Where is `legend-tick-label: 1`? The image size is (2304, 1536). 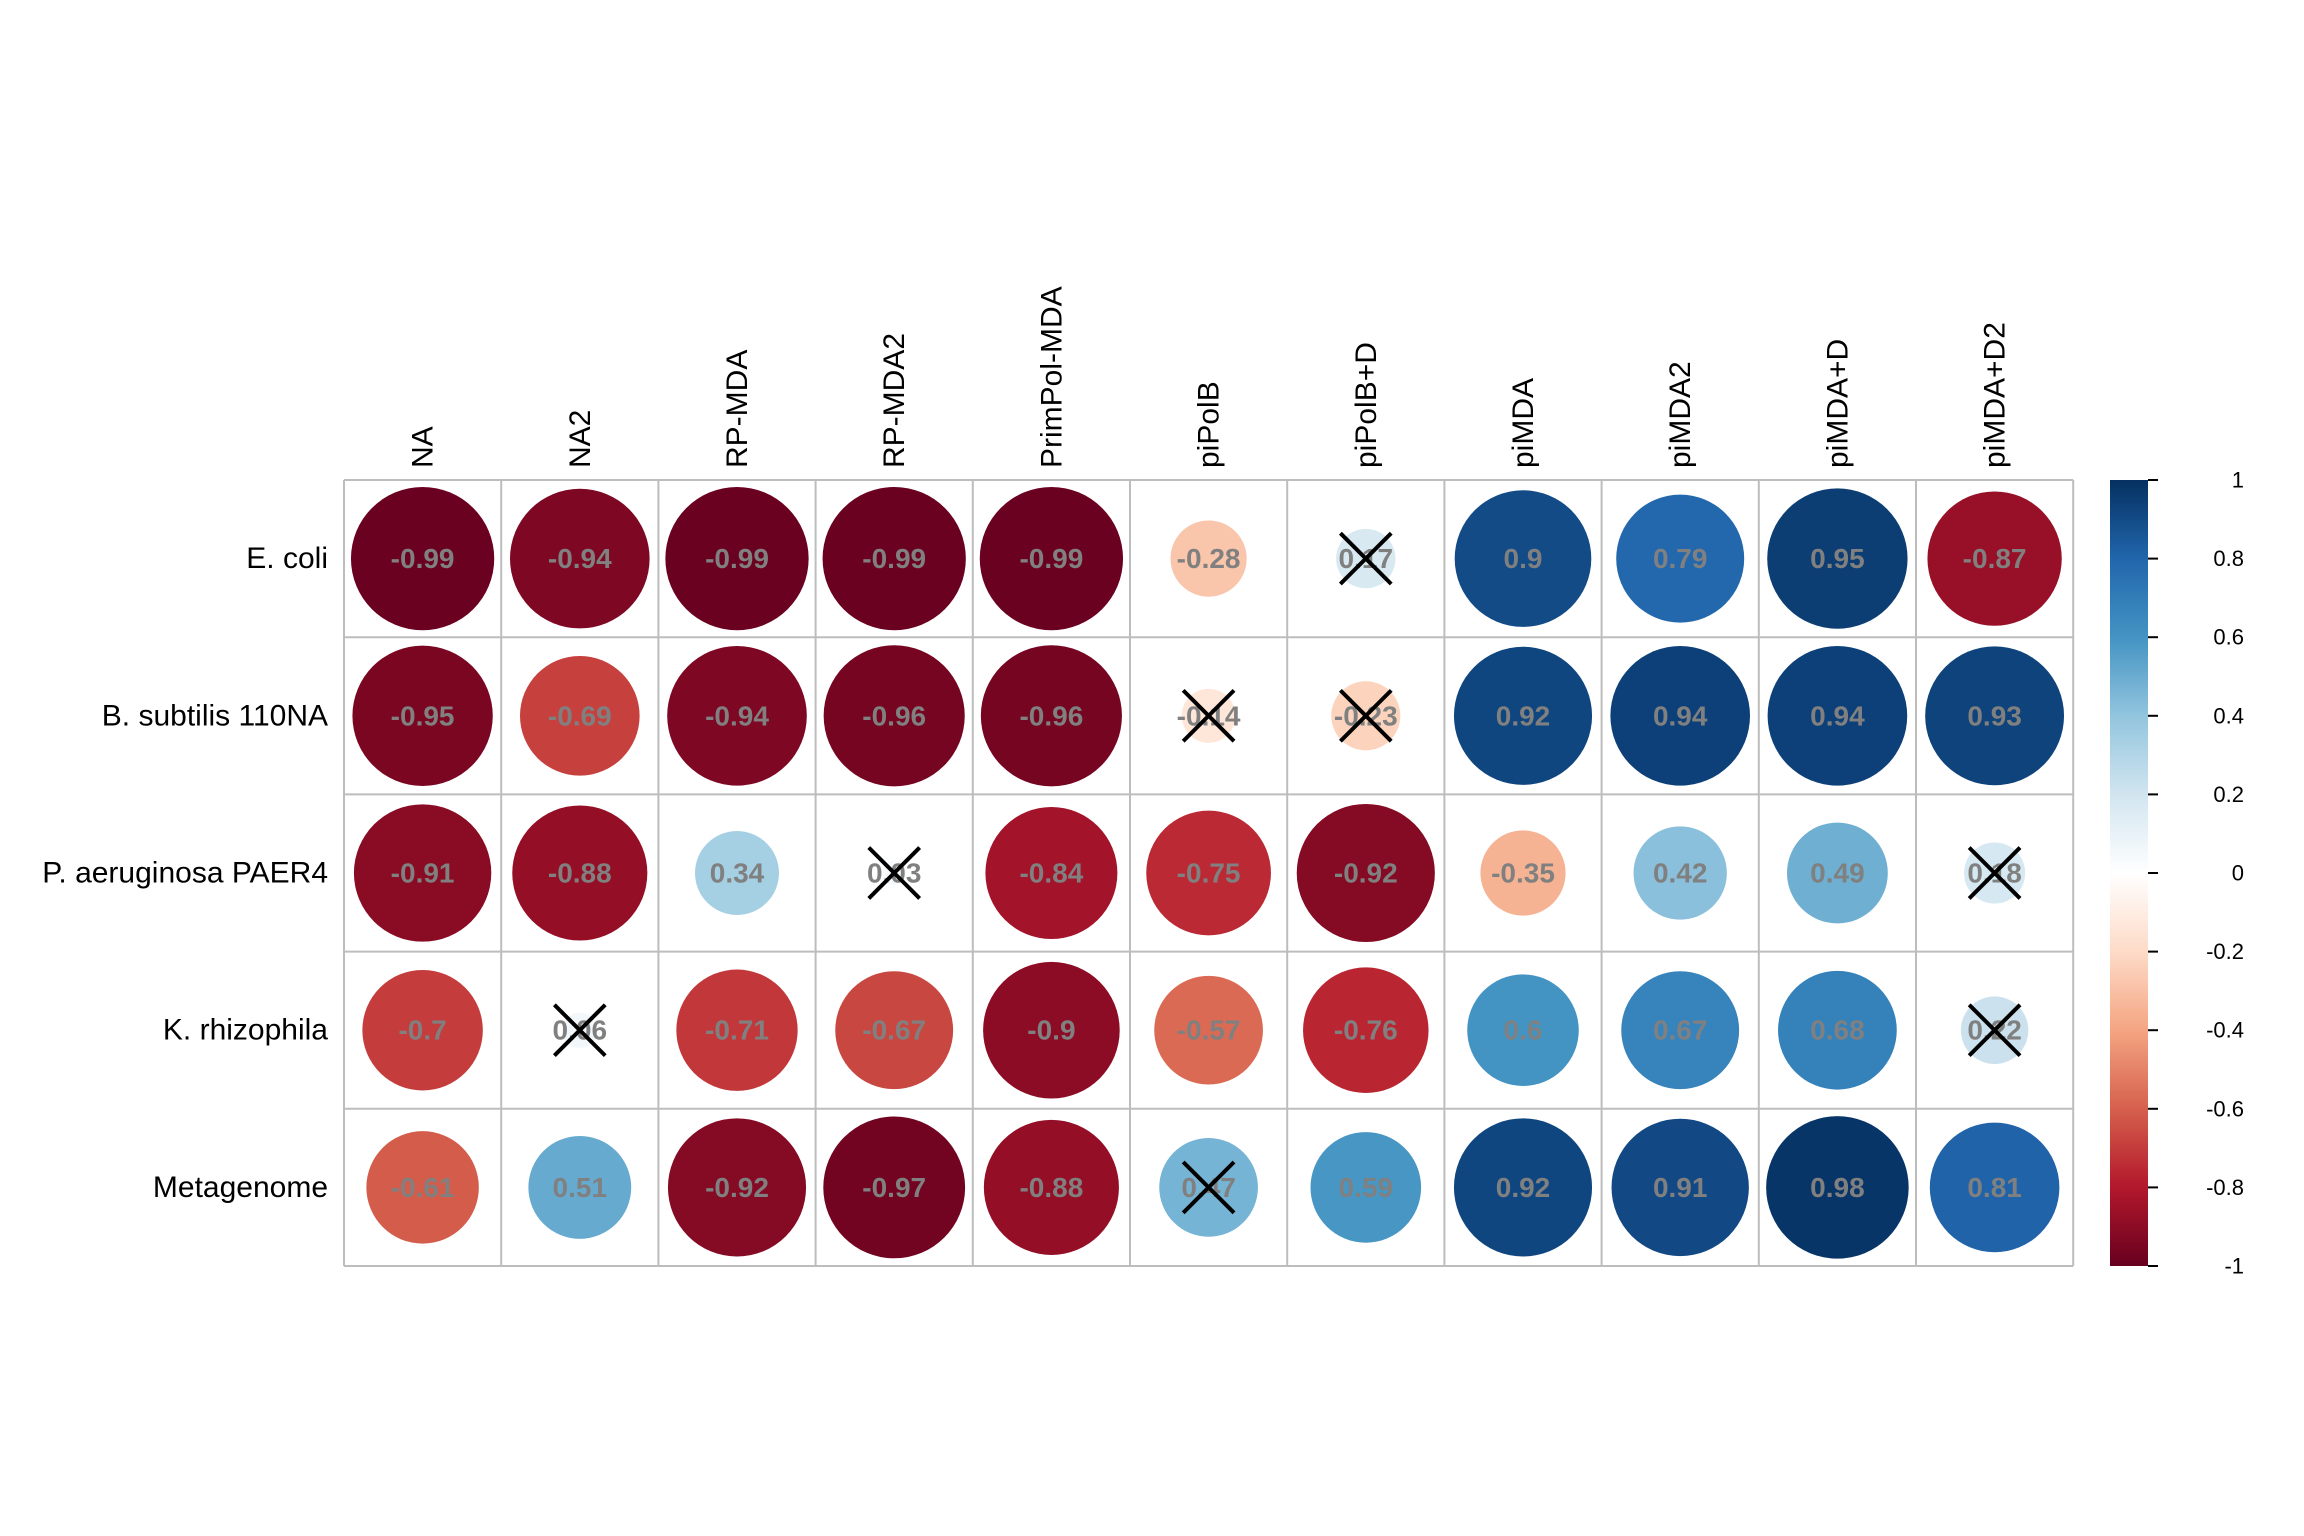
legend-tick-label: 1 is located at coordinates (2238, 480).